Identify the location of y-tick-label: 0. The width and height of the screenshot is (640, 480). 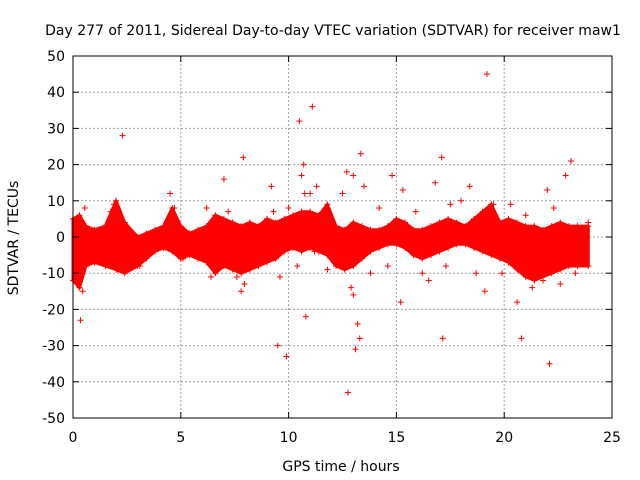
(60, 238).